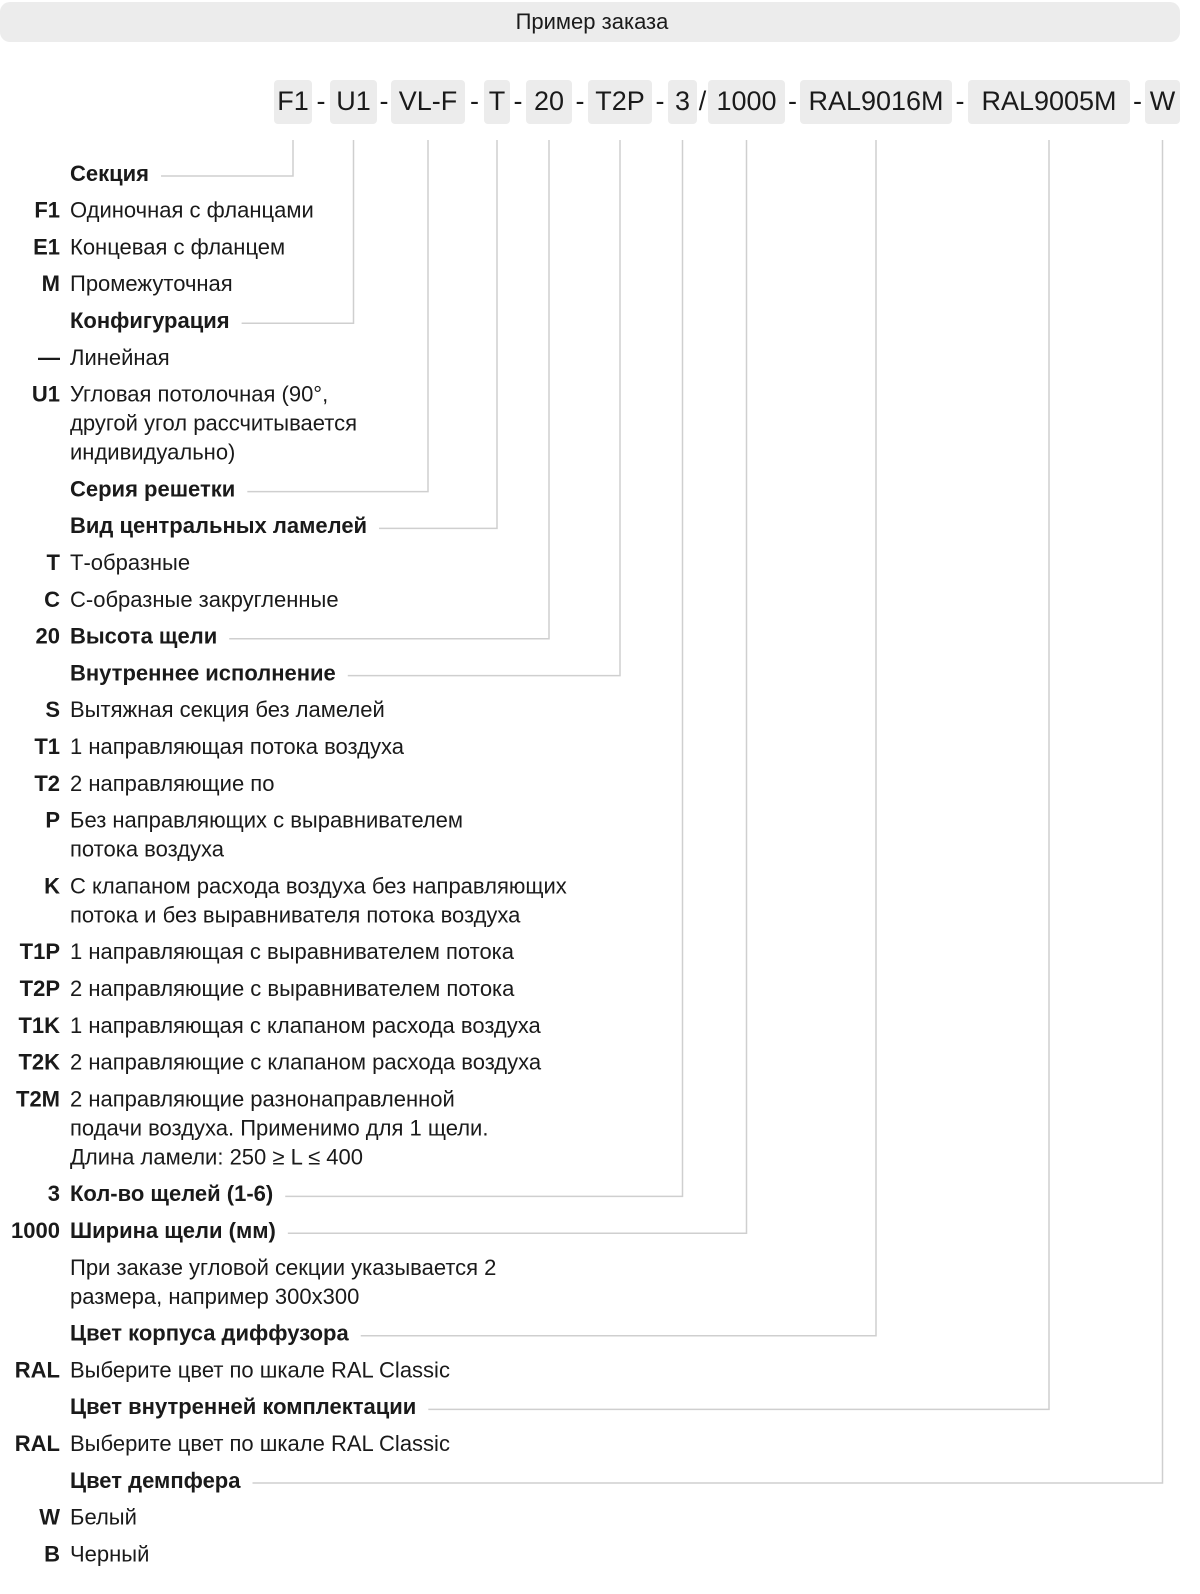 The width and height of the screenshot is (1200, 1594). I want to click on header-bar, so click(590, 22).